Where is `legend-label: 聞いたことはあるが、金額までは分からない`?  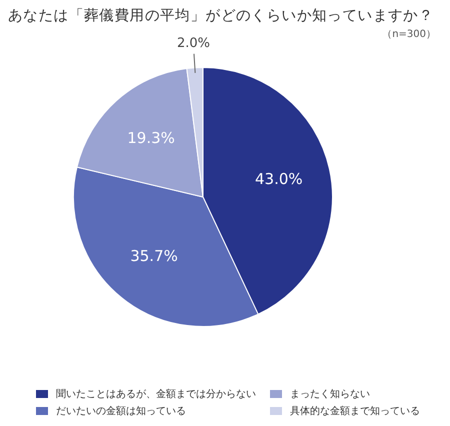 legend-label: 聞いたことはあるが、金額までは分からない is located at coordinates (156, 394).